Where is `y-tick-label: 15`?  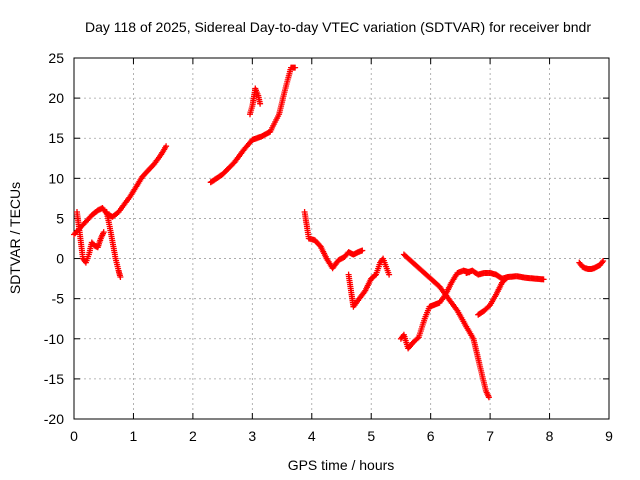 y-tick-label: 15 is located at coordinates (56, 138).